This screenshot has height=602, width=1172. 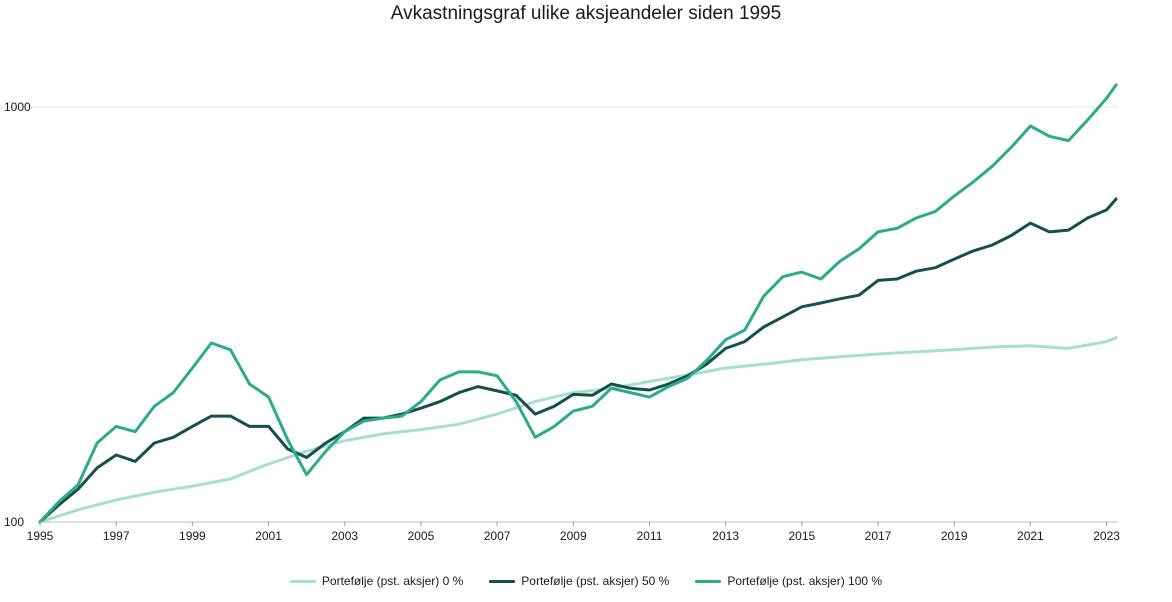 What do you see at coordinates (595, 581) in the screenshot?
I see `legend-label: Portefølje (pst. aksjer) 50 %` at bounding box center [595, 581].